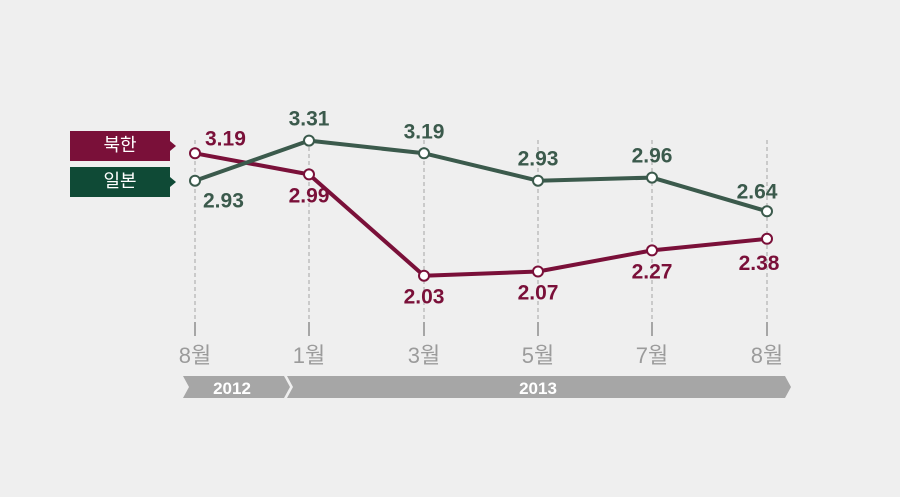  Describe the element at coordinates (173, 182) in the screenshot. I see `legend-japan-pointer` at that location.